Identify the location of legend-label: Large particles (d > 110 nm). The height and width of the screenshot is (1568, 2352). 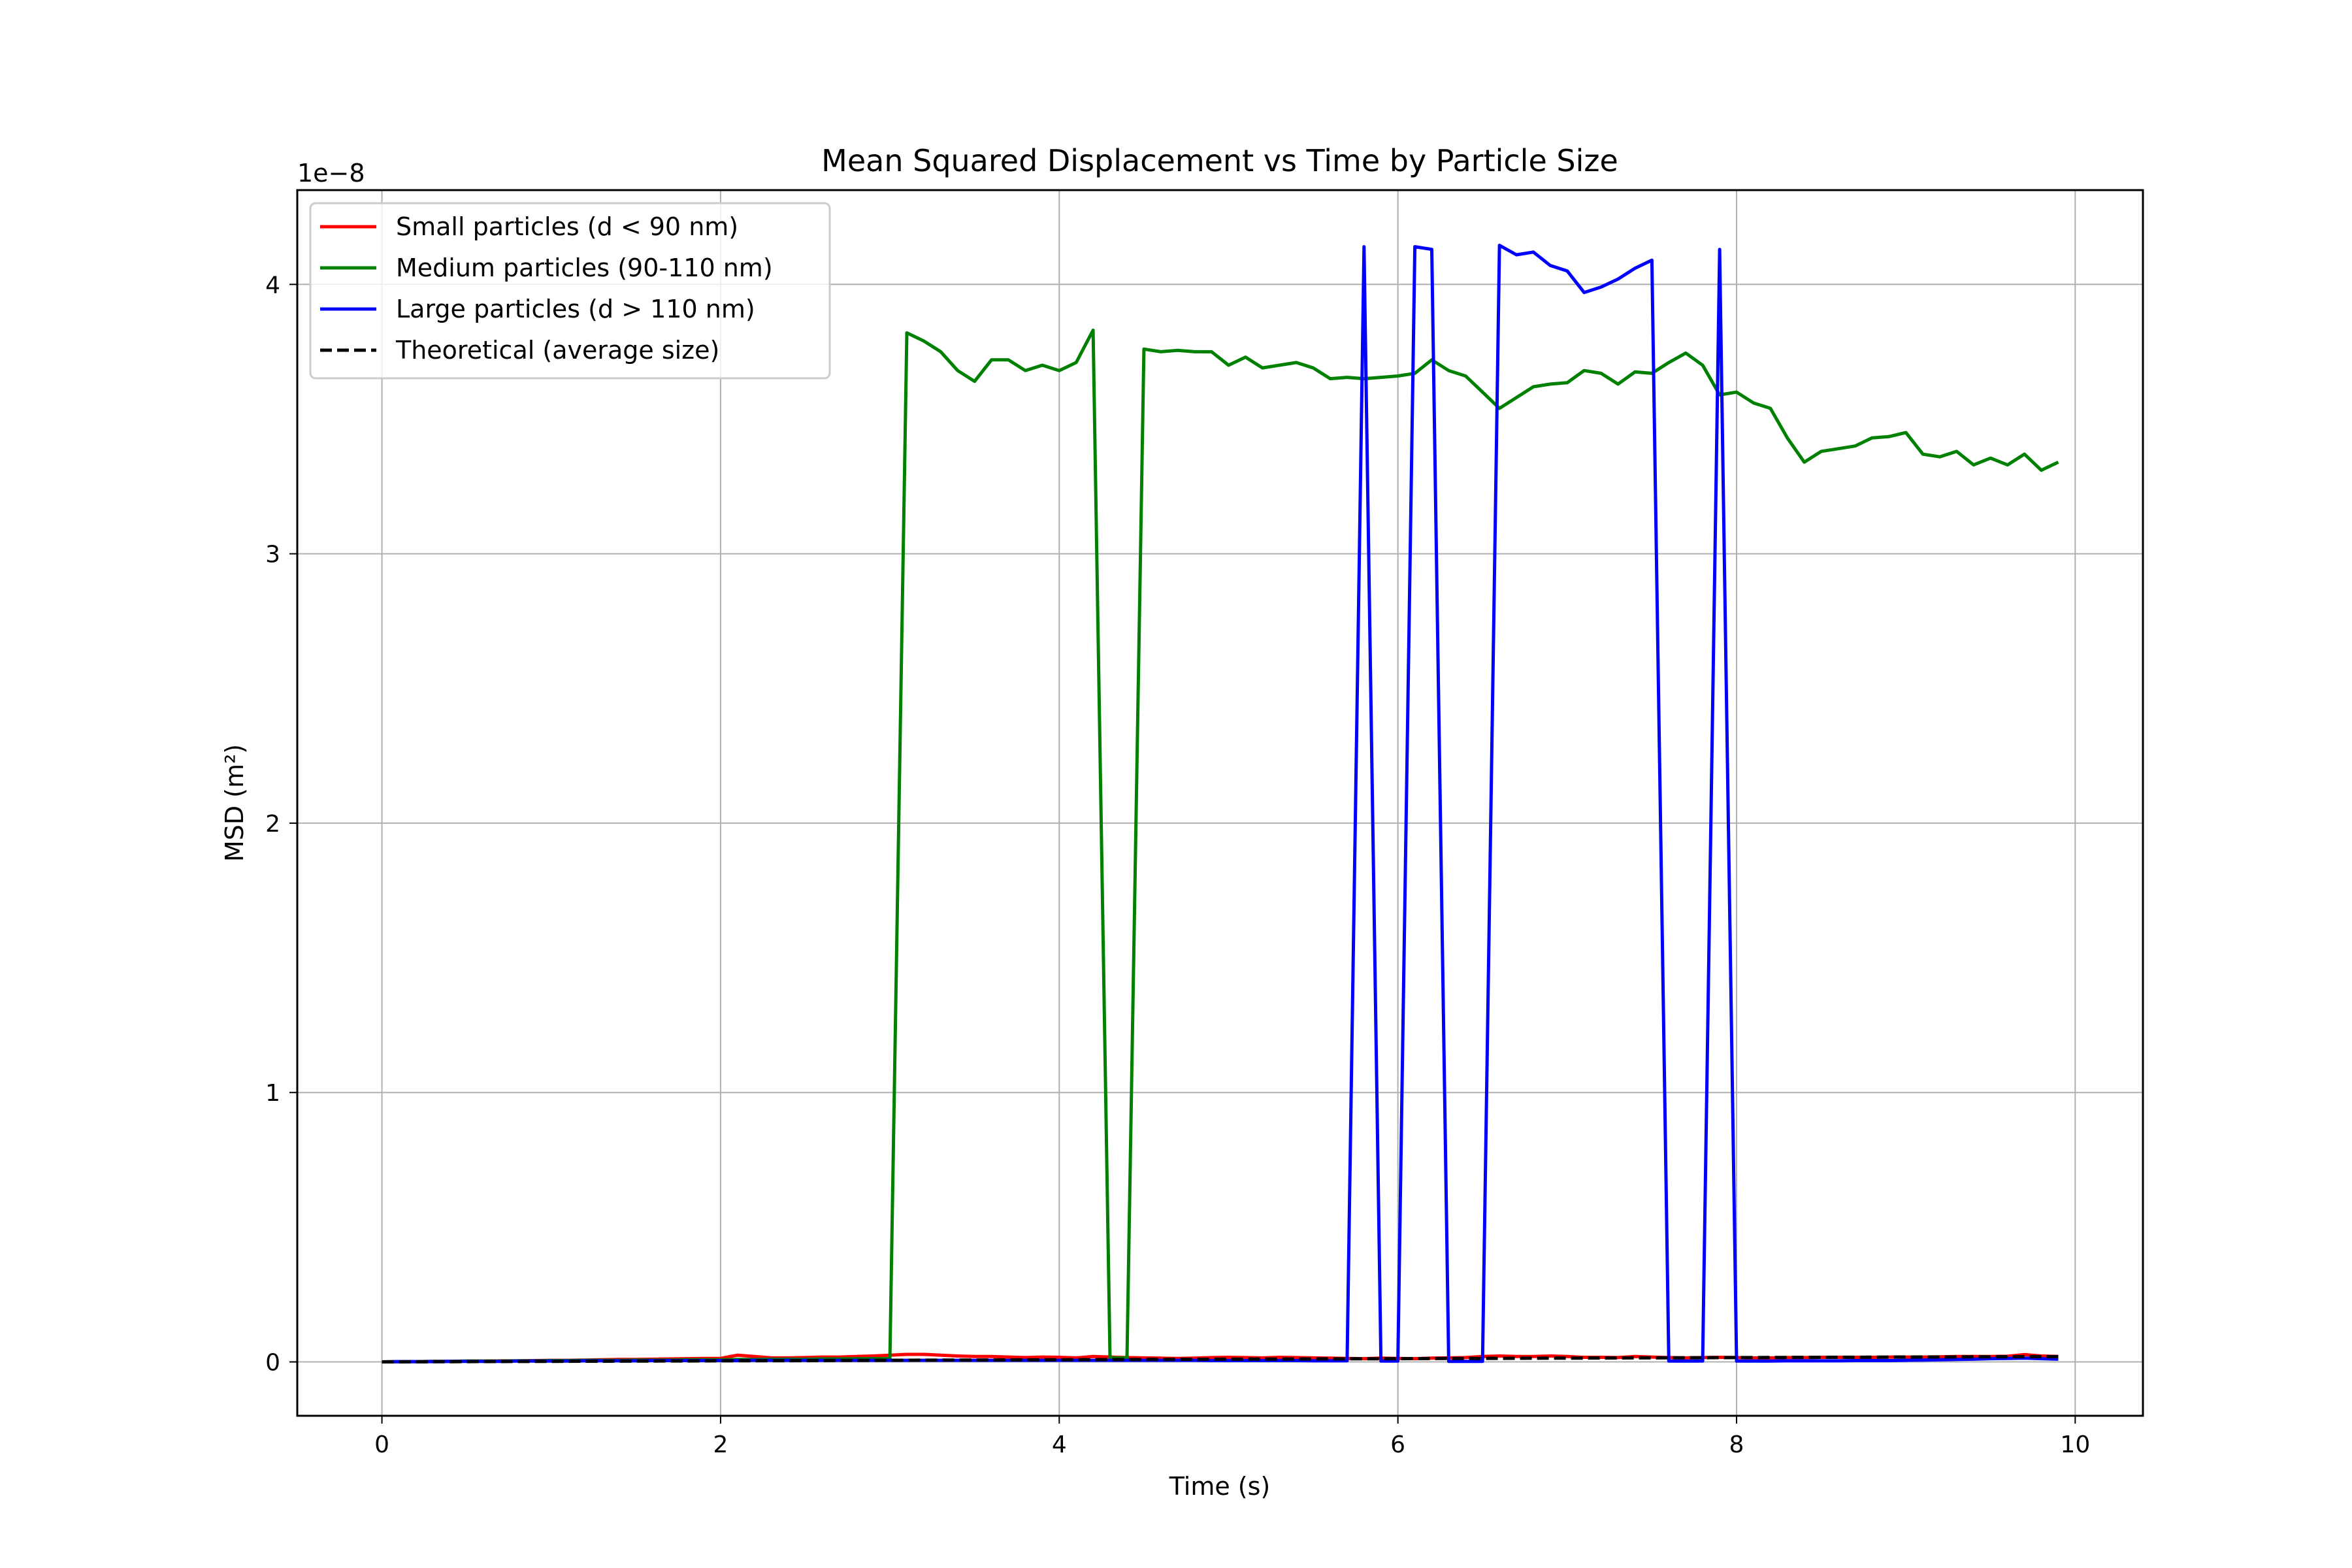
(575, 309).